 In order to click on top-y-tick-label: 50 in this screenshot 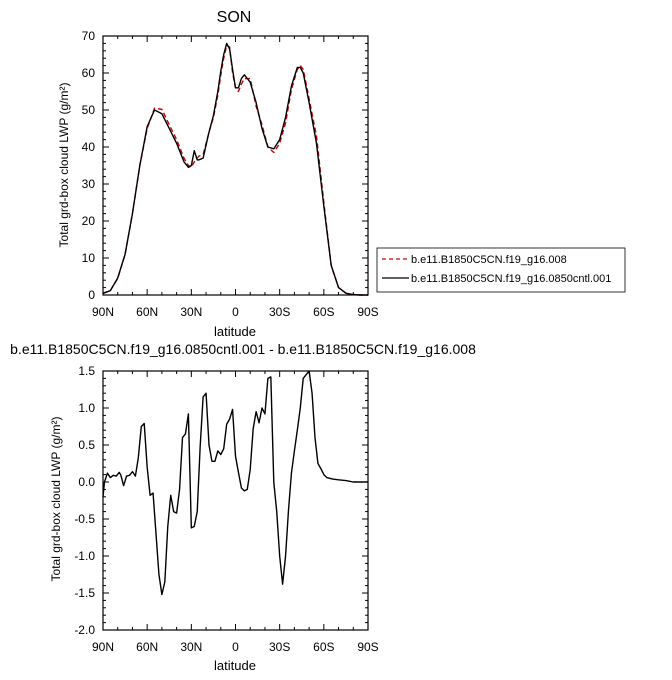, I will do `click(89, 110)`.